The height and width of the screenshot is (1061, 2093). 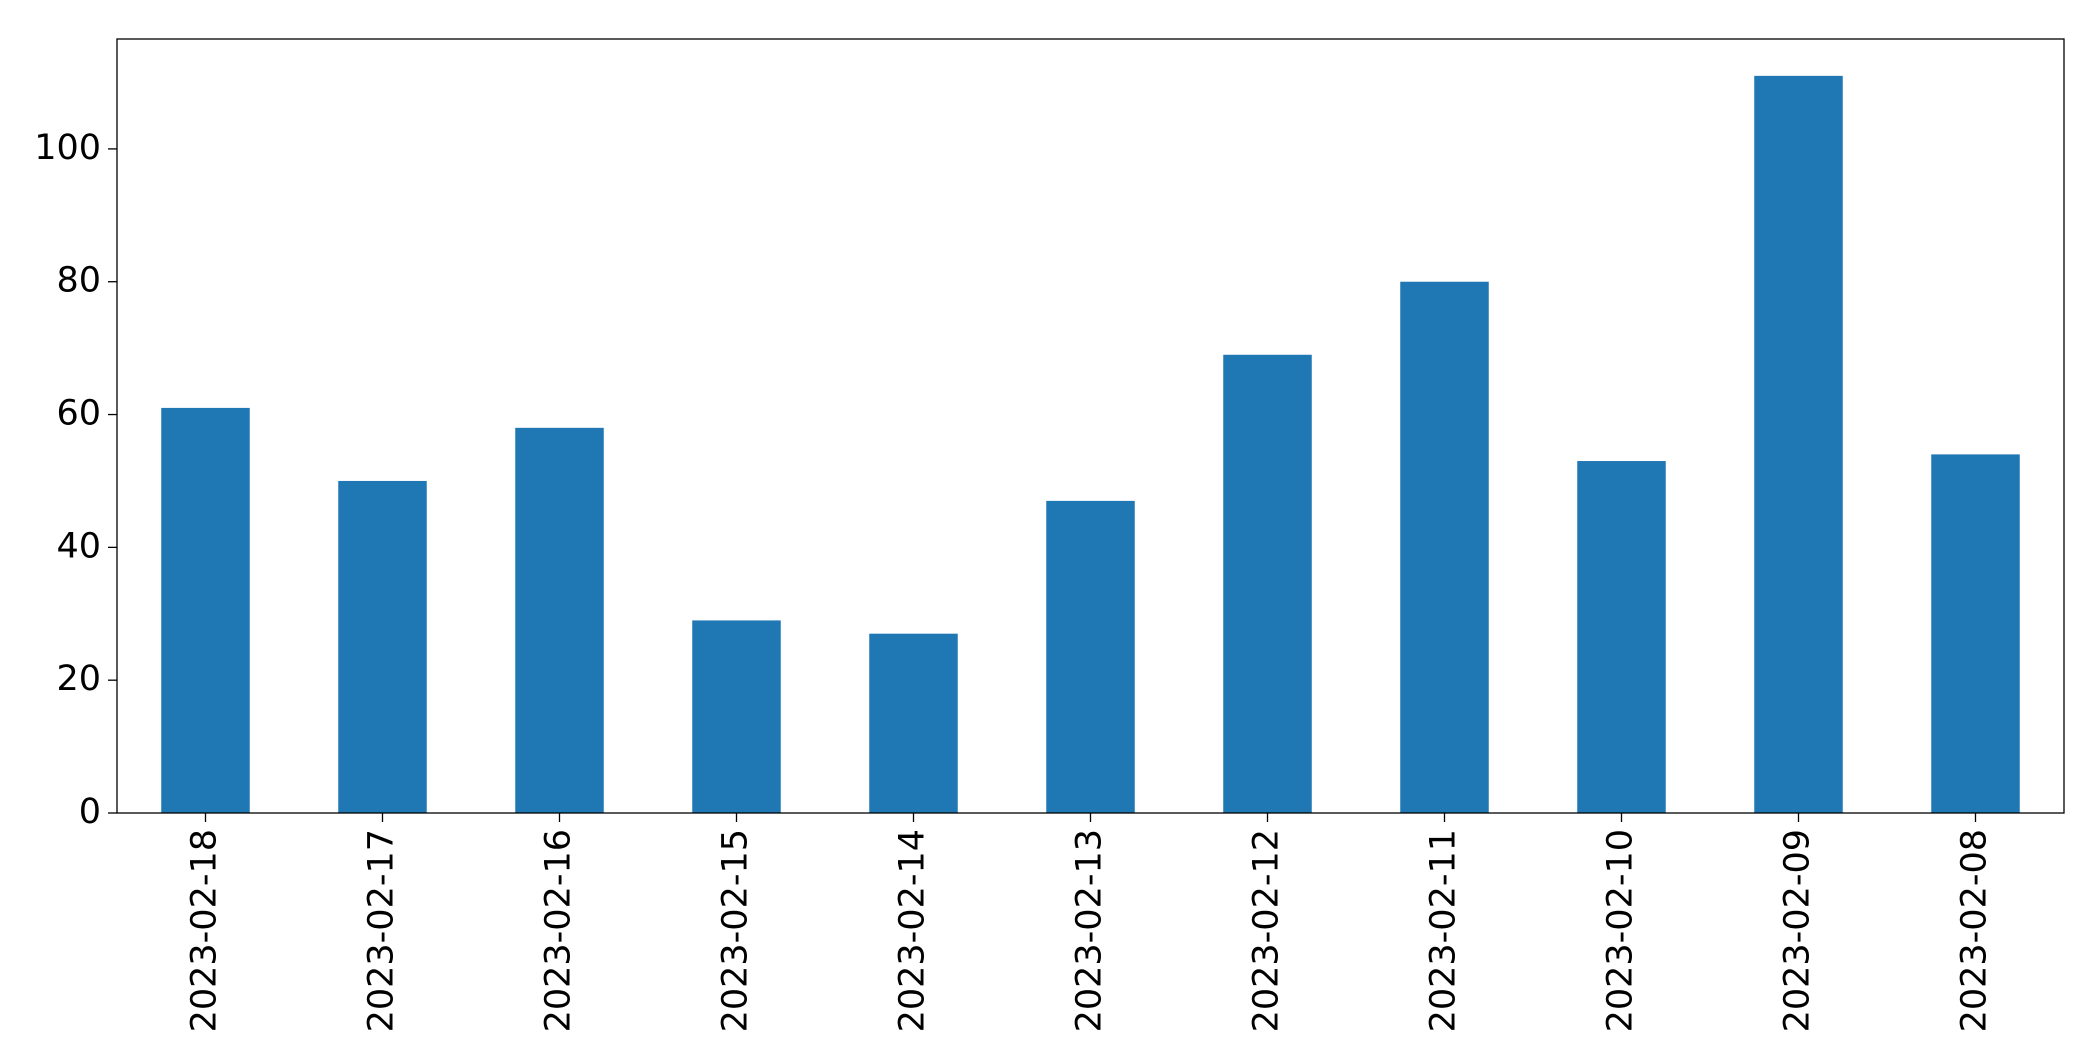 I want to click on x-tick-label: 2023-02-15, so click(x=736, y=930).